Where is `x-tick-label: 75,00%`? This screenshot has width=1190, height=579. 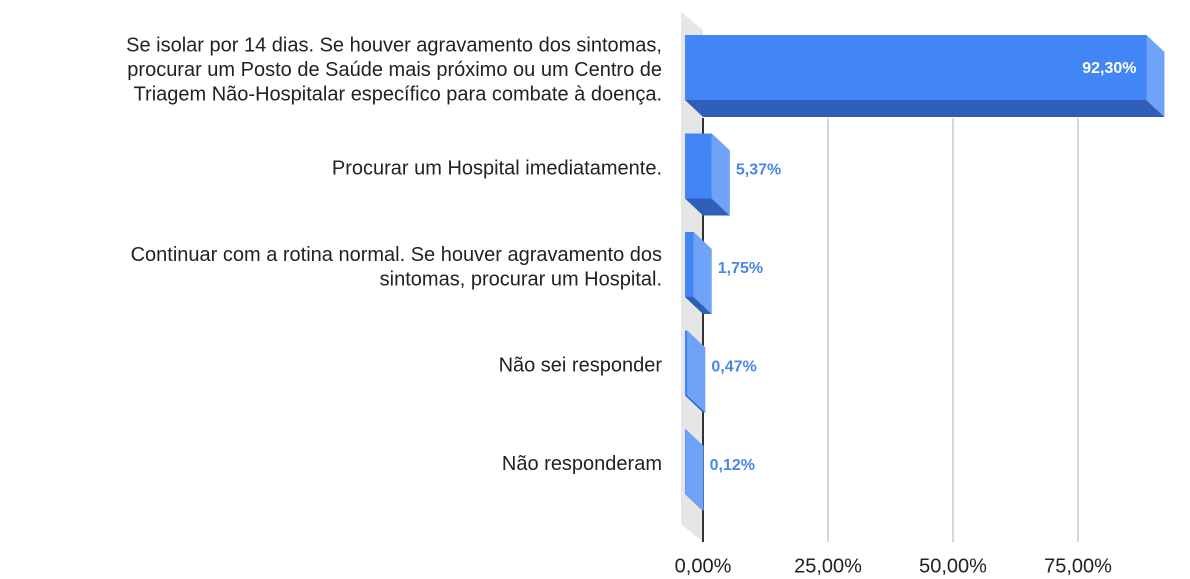 x-tick-label: 75,00% is located at coordinates (1078, 566).